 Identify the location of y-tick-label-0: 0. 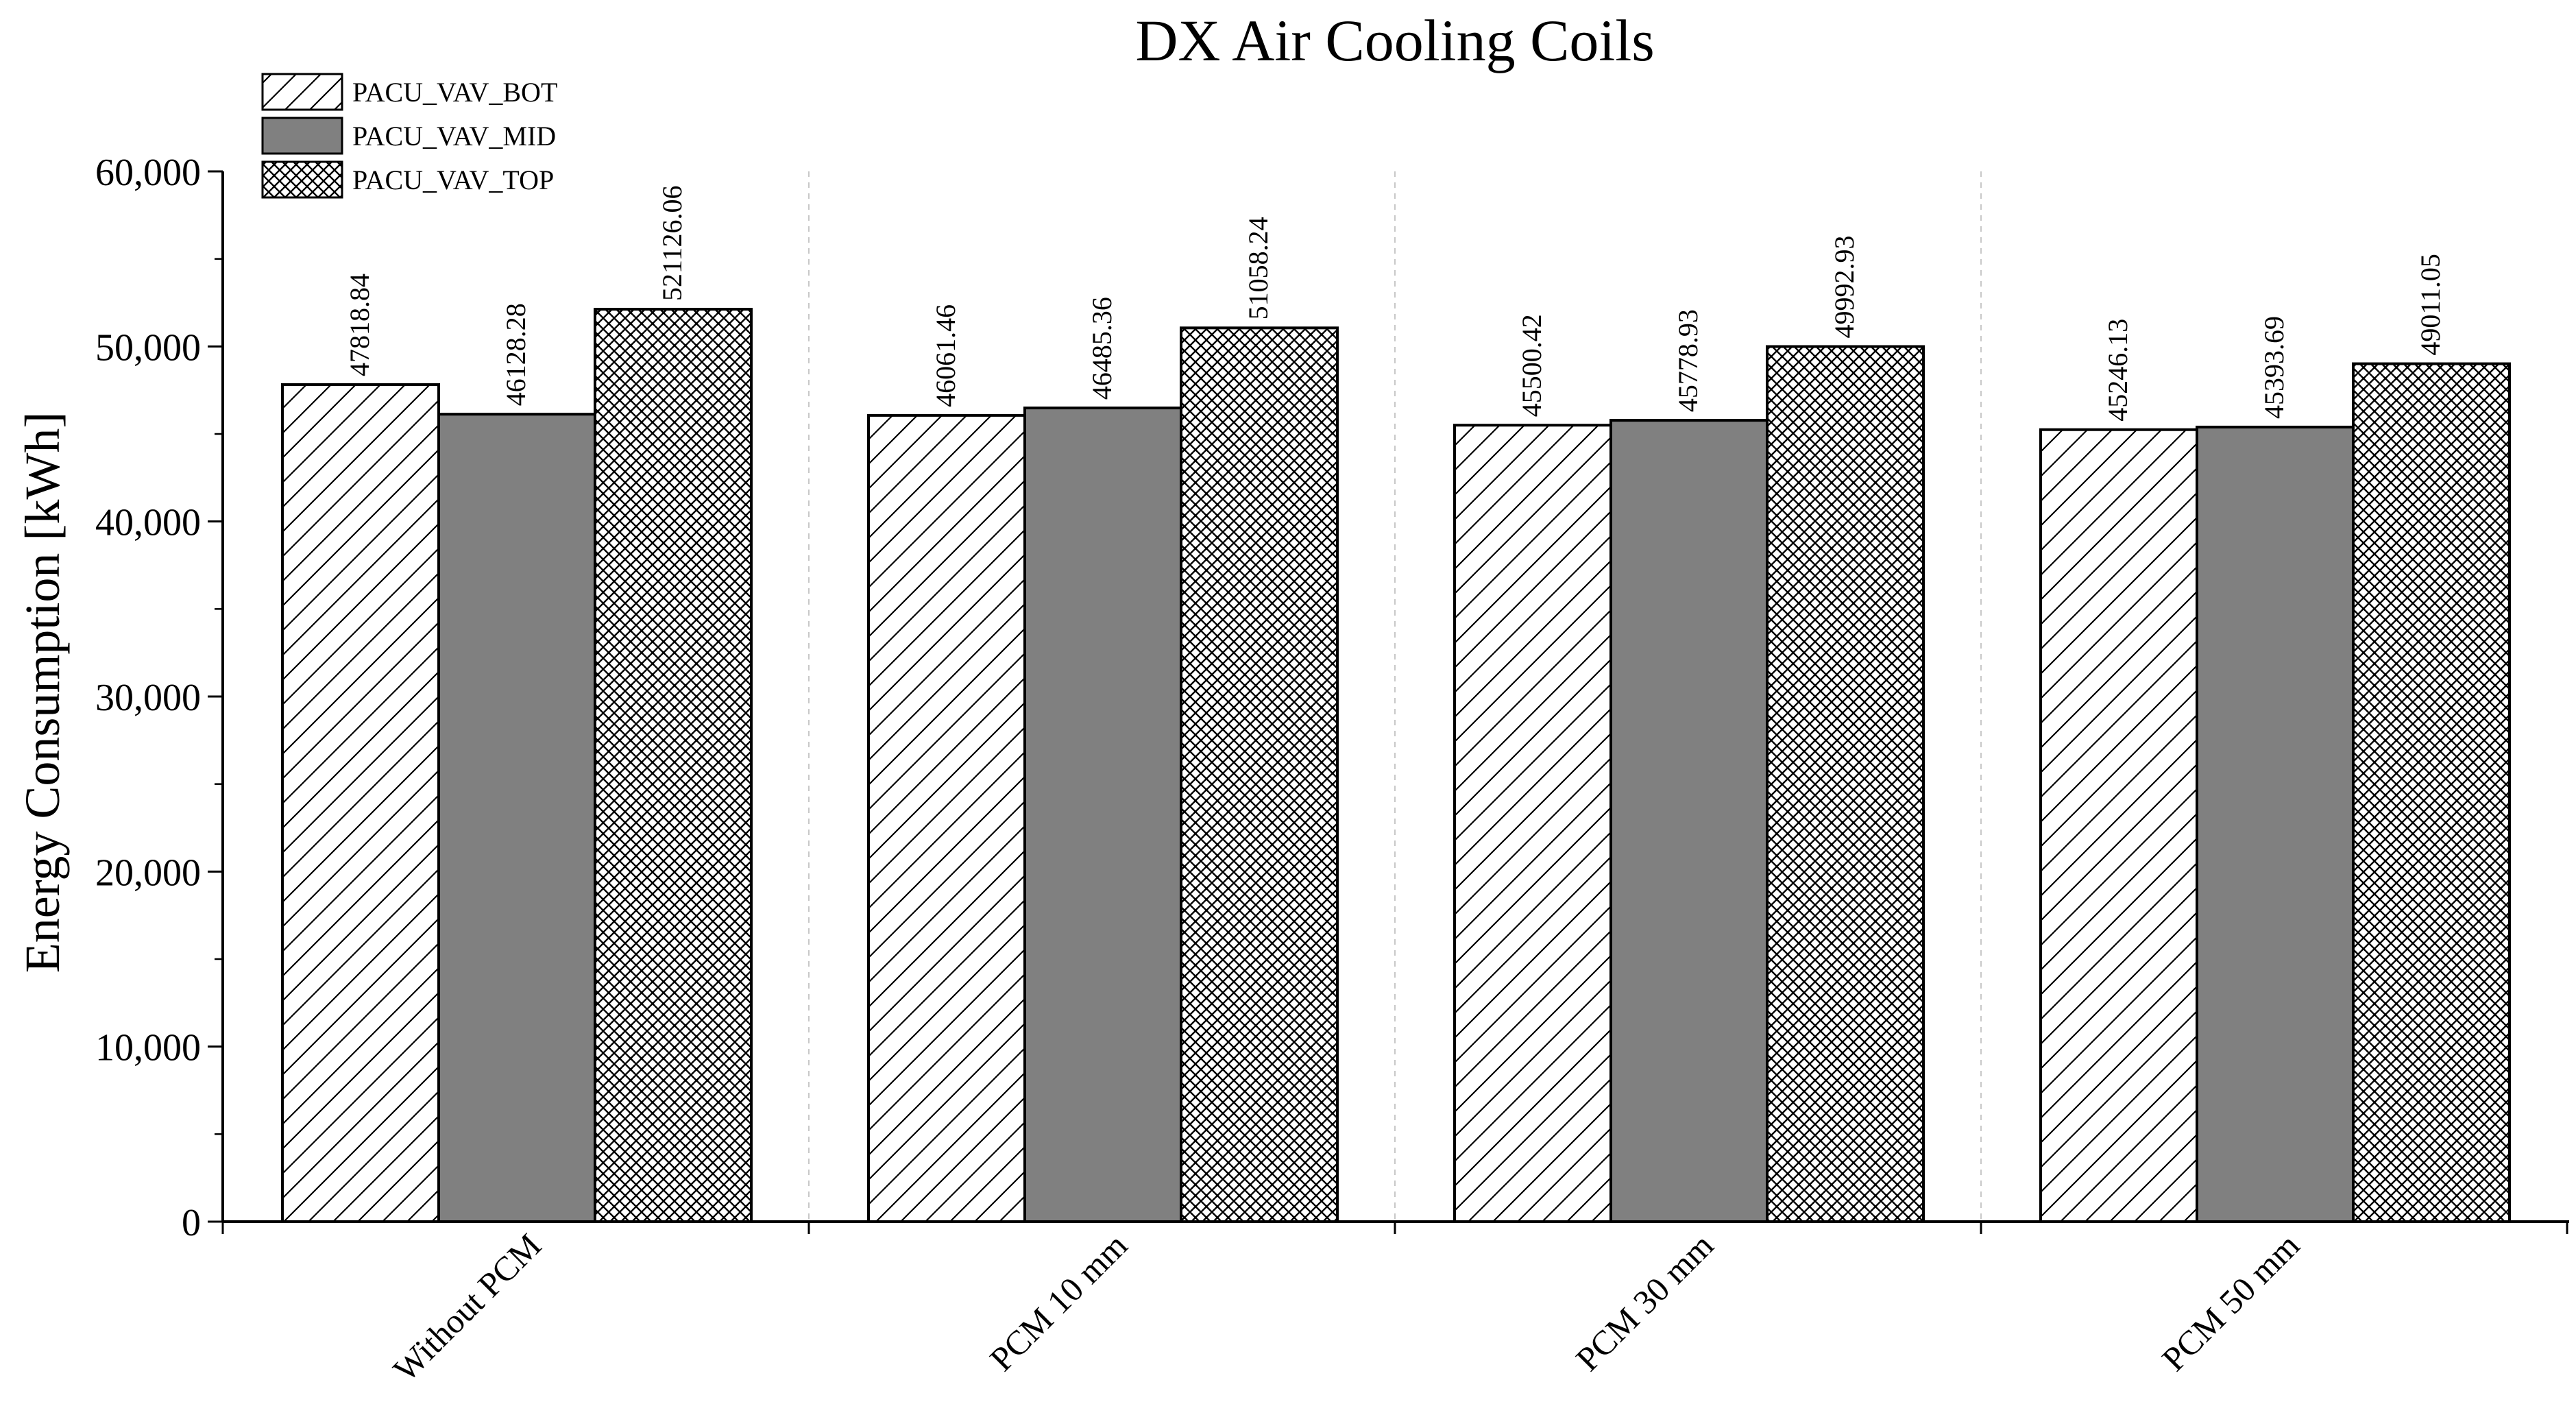
(191, 1223).